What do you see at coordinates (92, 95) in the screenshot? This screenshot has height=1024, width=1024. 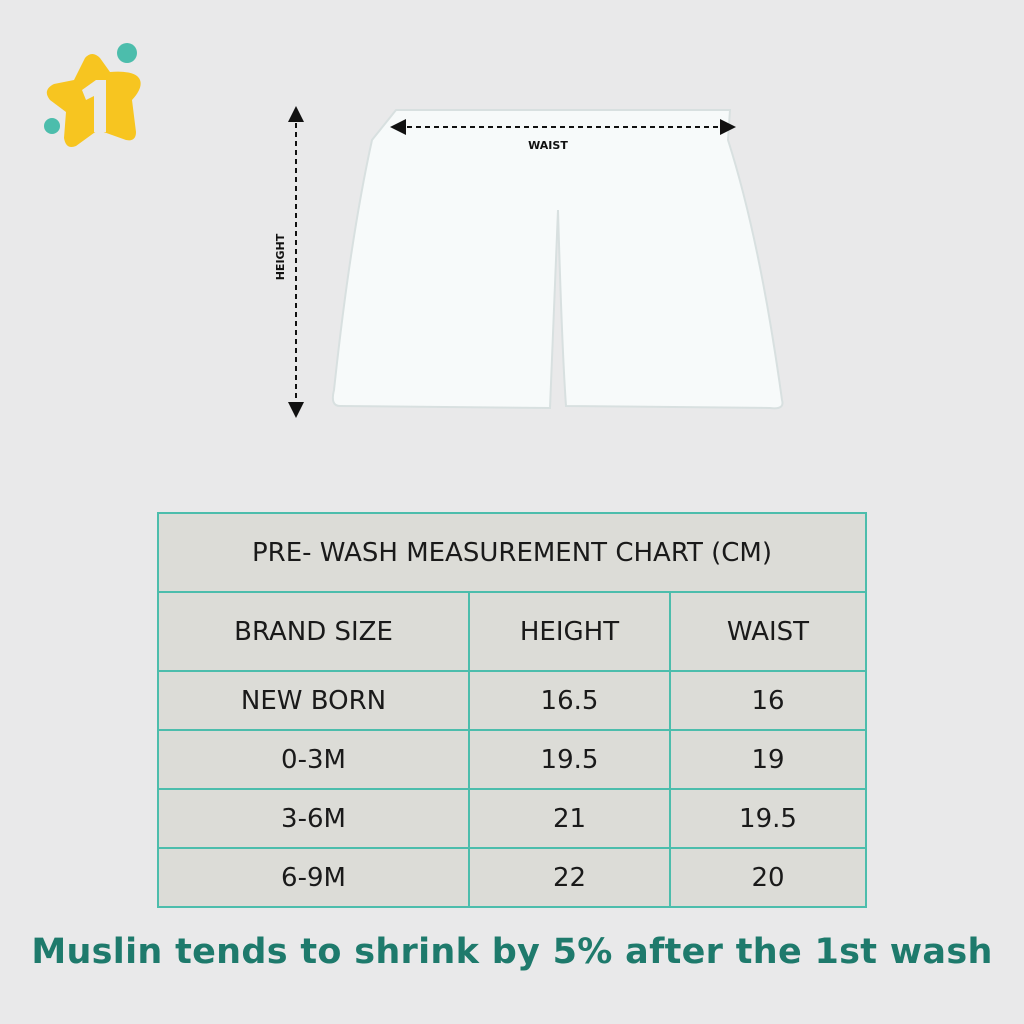 I see `star-one-logo` at bounding box center [92, 95].